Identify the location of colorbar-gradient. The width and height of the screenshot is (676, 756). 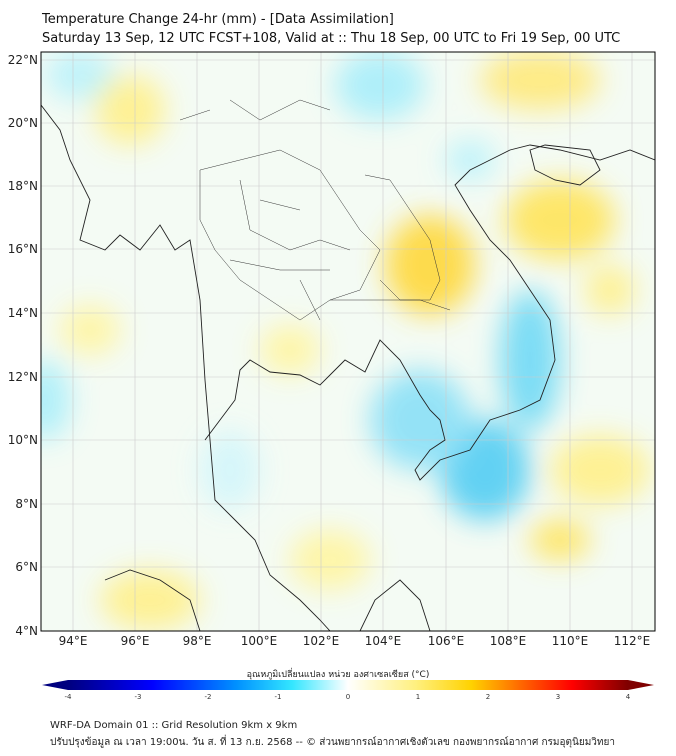
(348, 685).